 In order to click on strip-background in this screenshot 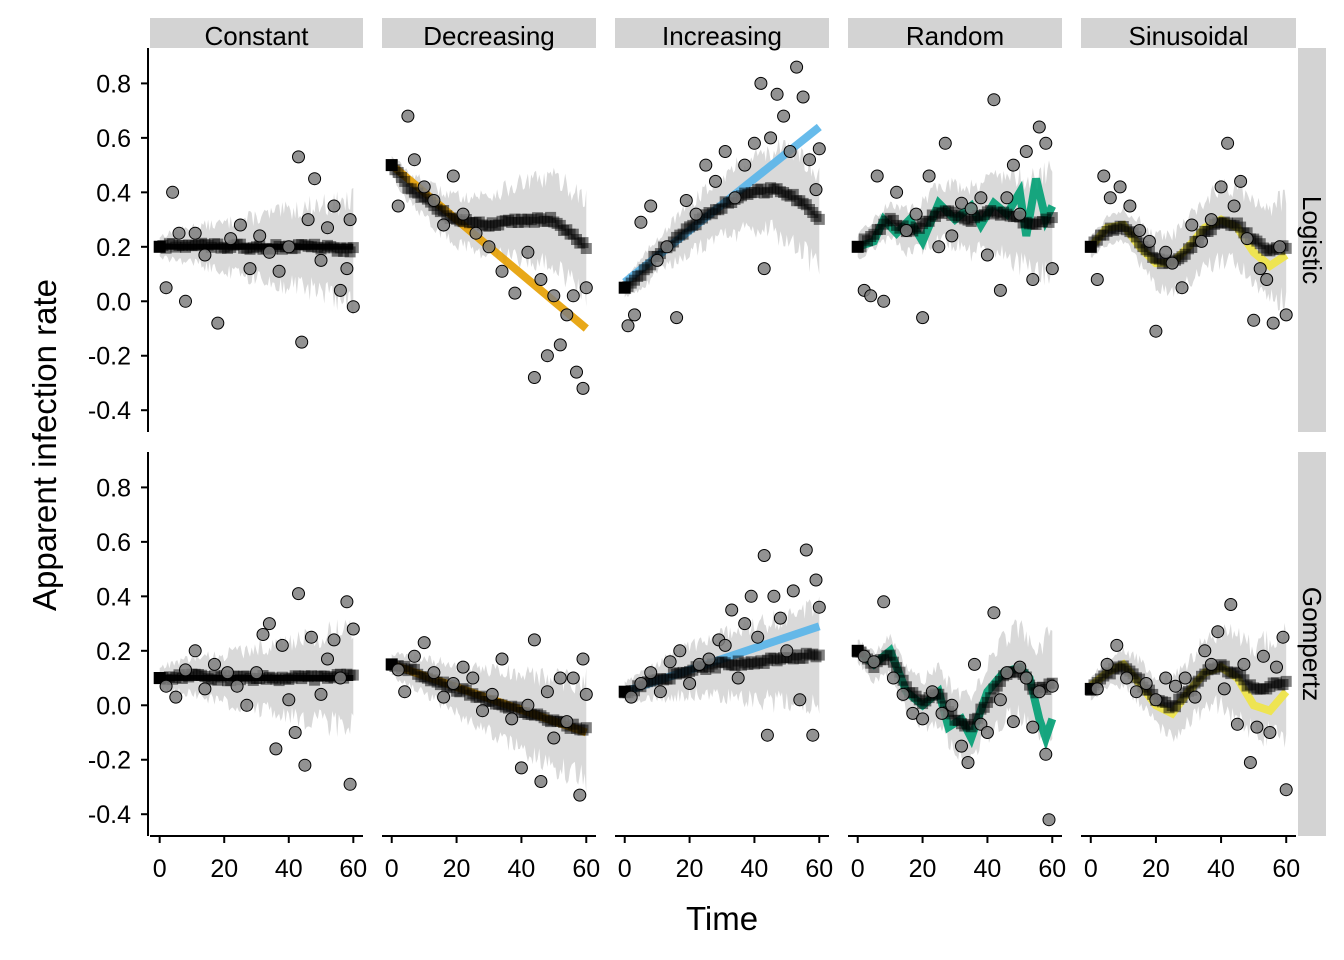, I will do `click(1188, 33)`.